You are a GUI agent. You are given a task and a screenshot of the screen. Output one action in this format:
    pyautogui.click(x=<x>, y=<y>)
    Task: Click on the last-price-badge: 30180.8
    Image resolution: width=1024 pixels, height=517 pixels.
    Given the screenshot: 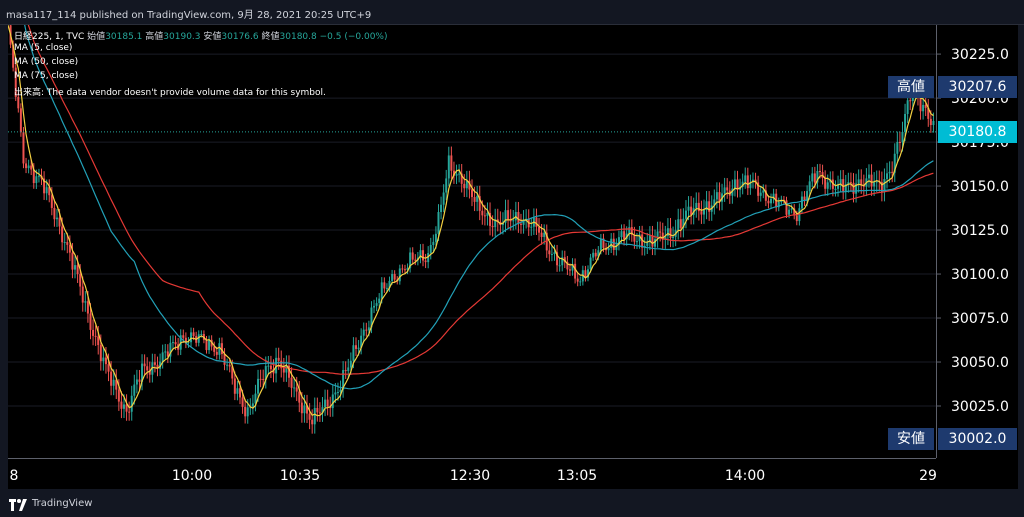 What is the action you would take?
    pyautogui.click(x=977, y=132)
    